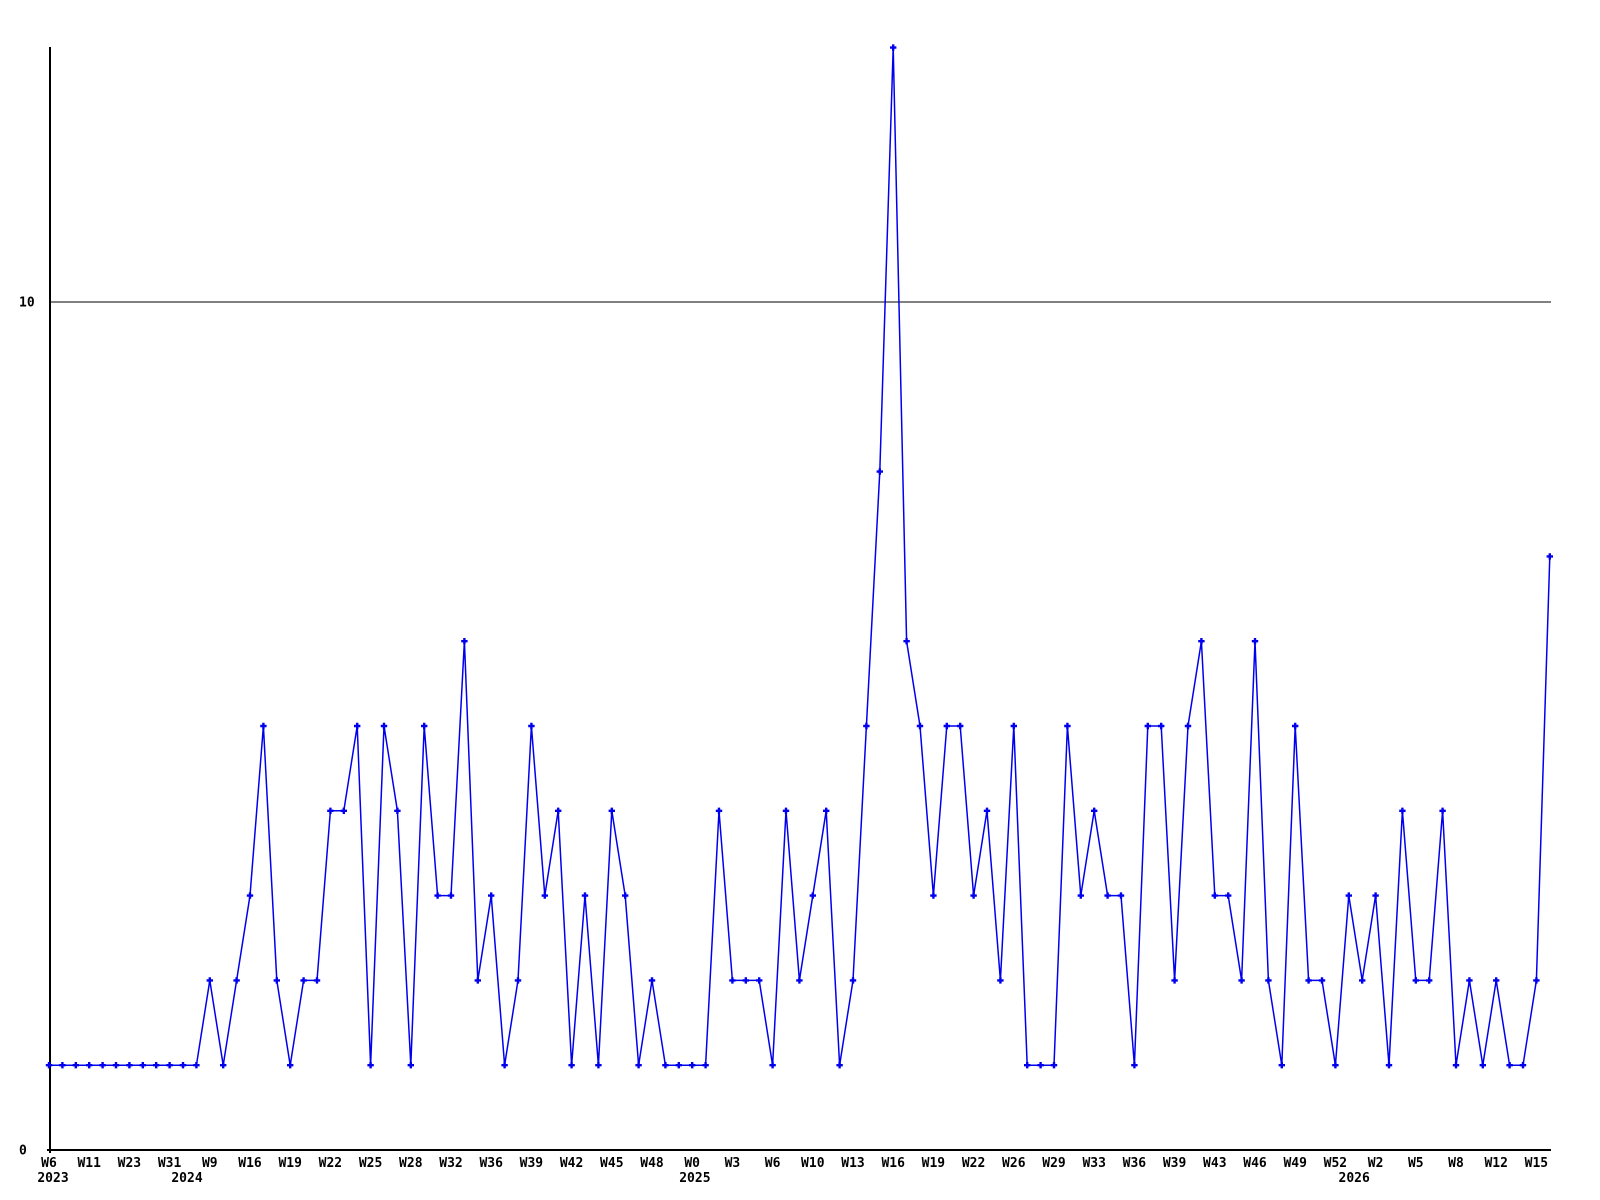 This screenshot has width=1600, height=1200. Describe the element at coordinates (1255, 1163) in the screenshot. I see `x-tick-label: W46` at that location.